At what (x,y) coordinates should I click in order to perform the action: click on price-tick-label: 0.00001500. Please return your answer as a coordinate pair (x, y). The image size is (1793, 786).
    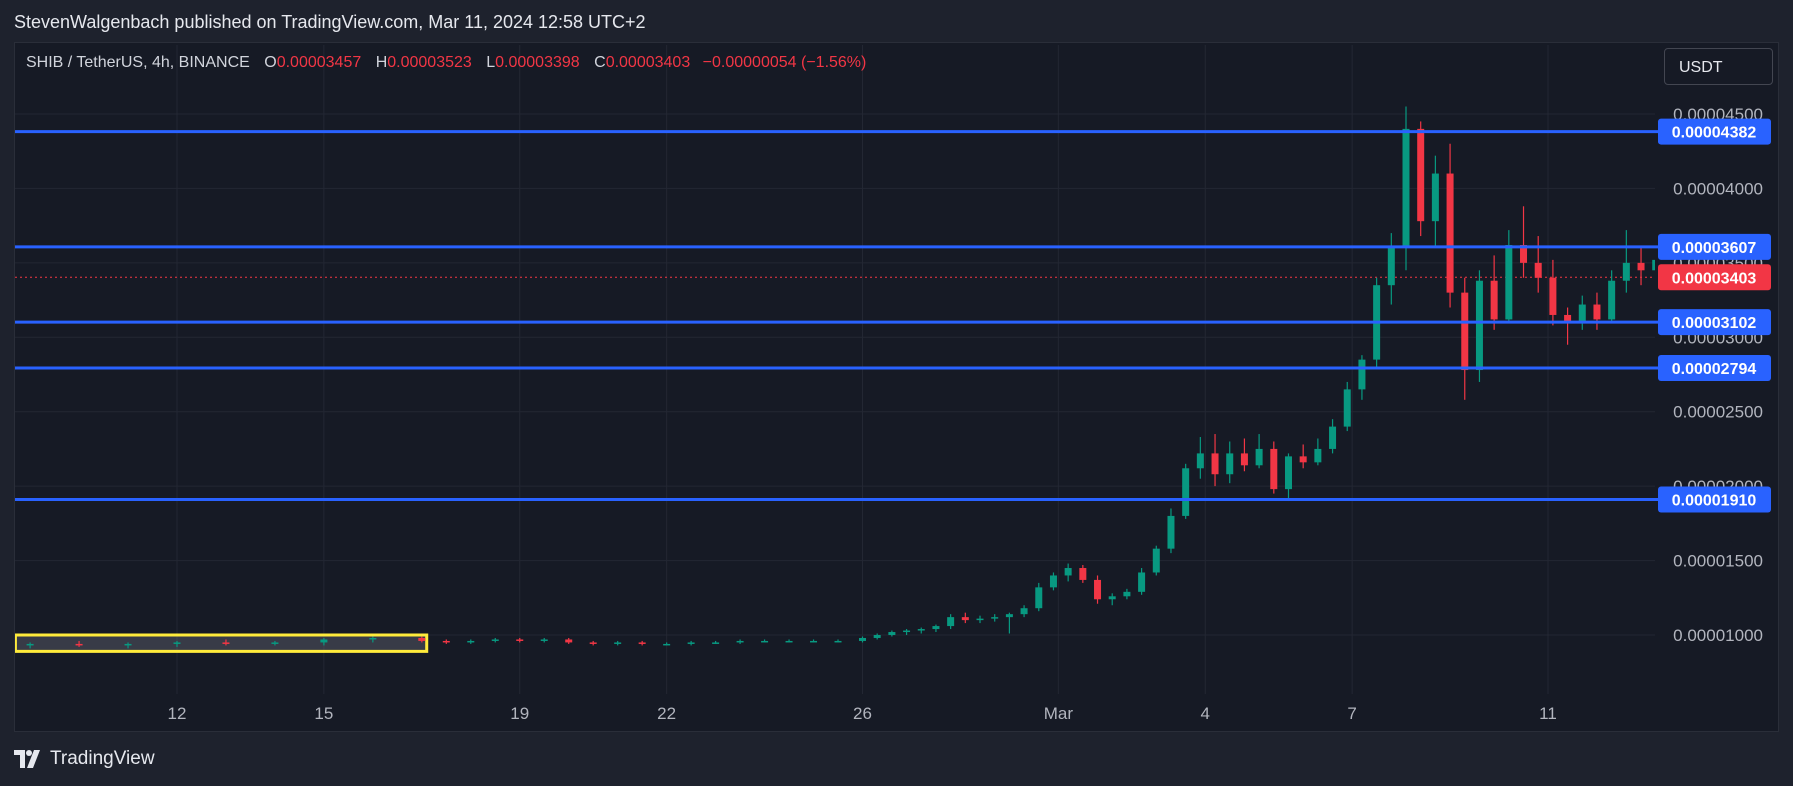
    Looking at the image, I should click on (1718, 561).